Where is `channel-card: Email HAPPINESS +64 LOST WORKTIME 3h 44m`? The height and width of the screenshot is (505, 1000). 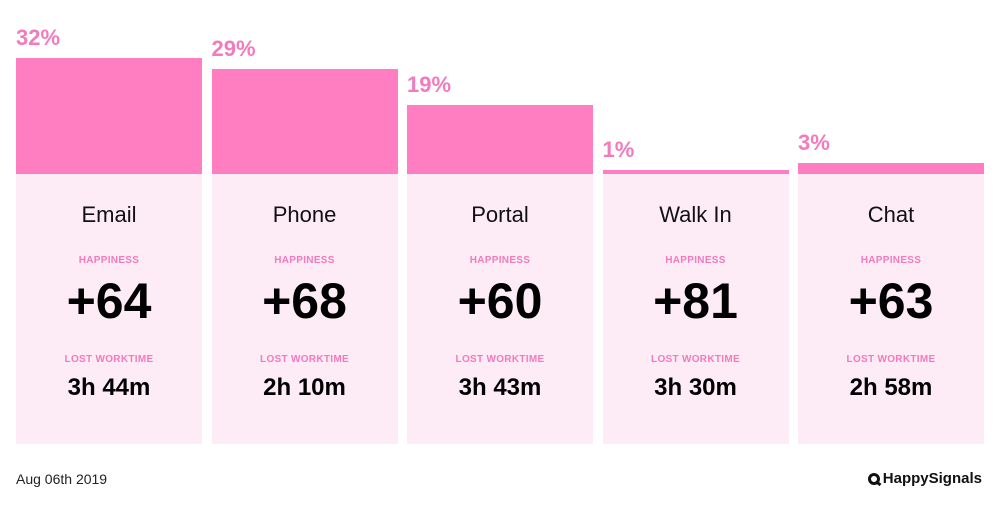 channel-card: Email HAPPINESS +64 LOST WORKTIME 3h 44m is located at coordinates (109, 309).